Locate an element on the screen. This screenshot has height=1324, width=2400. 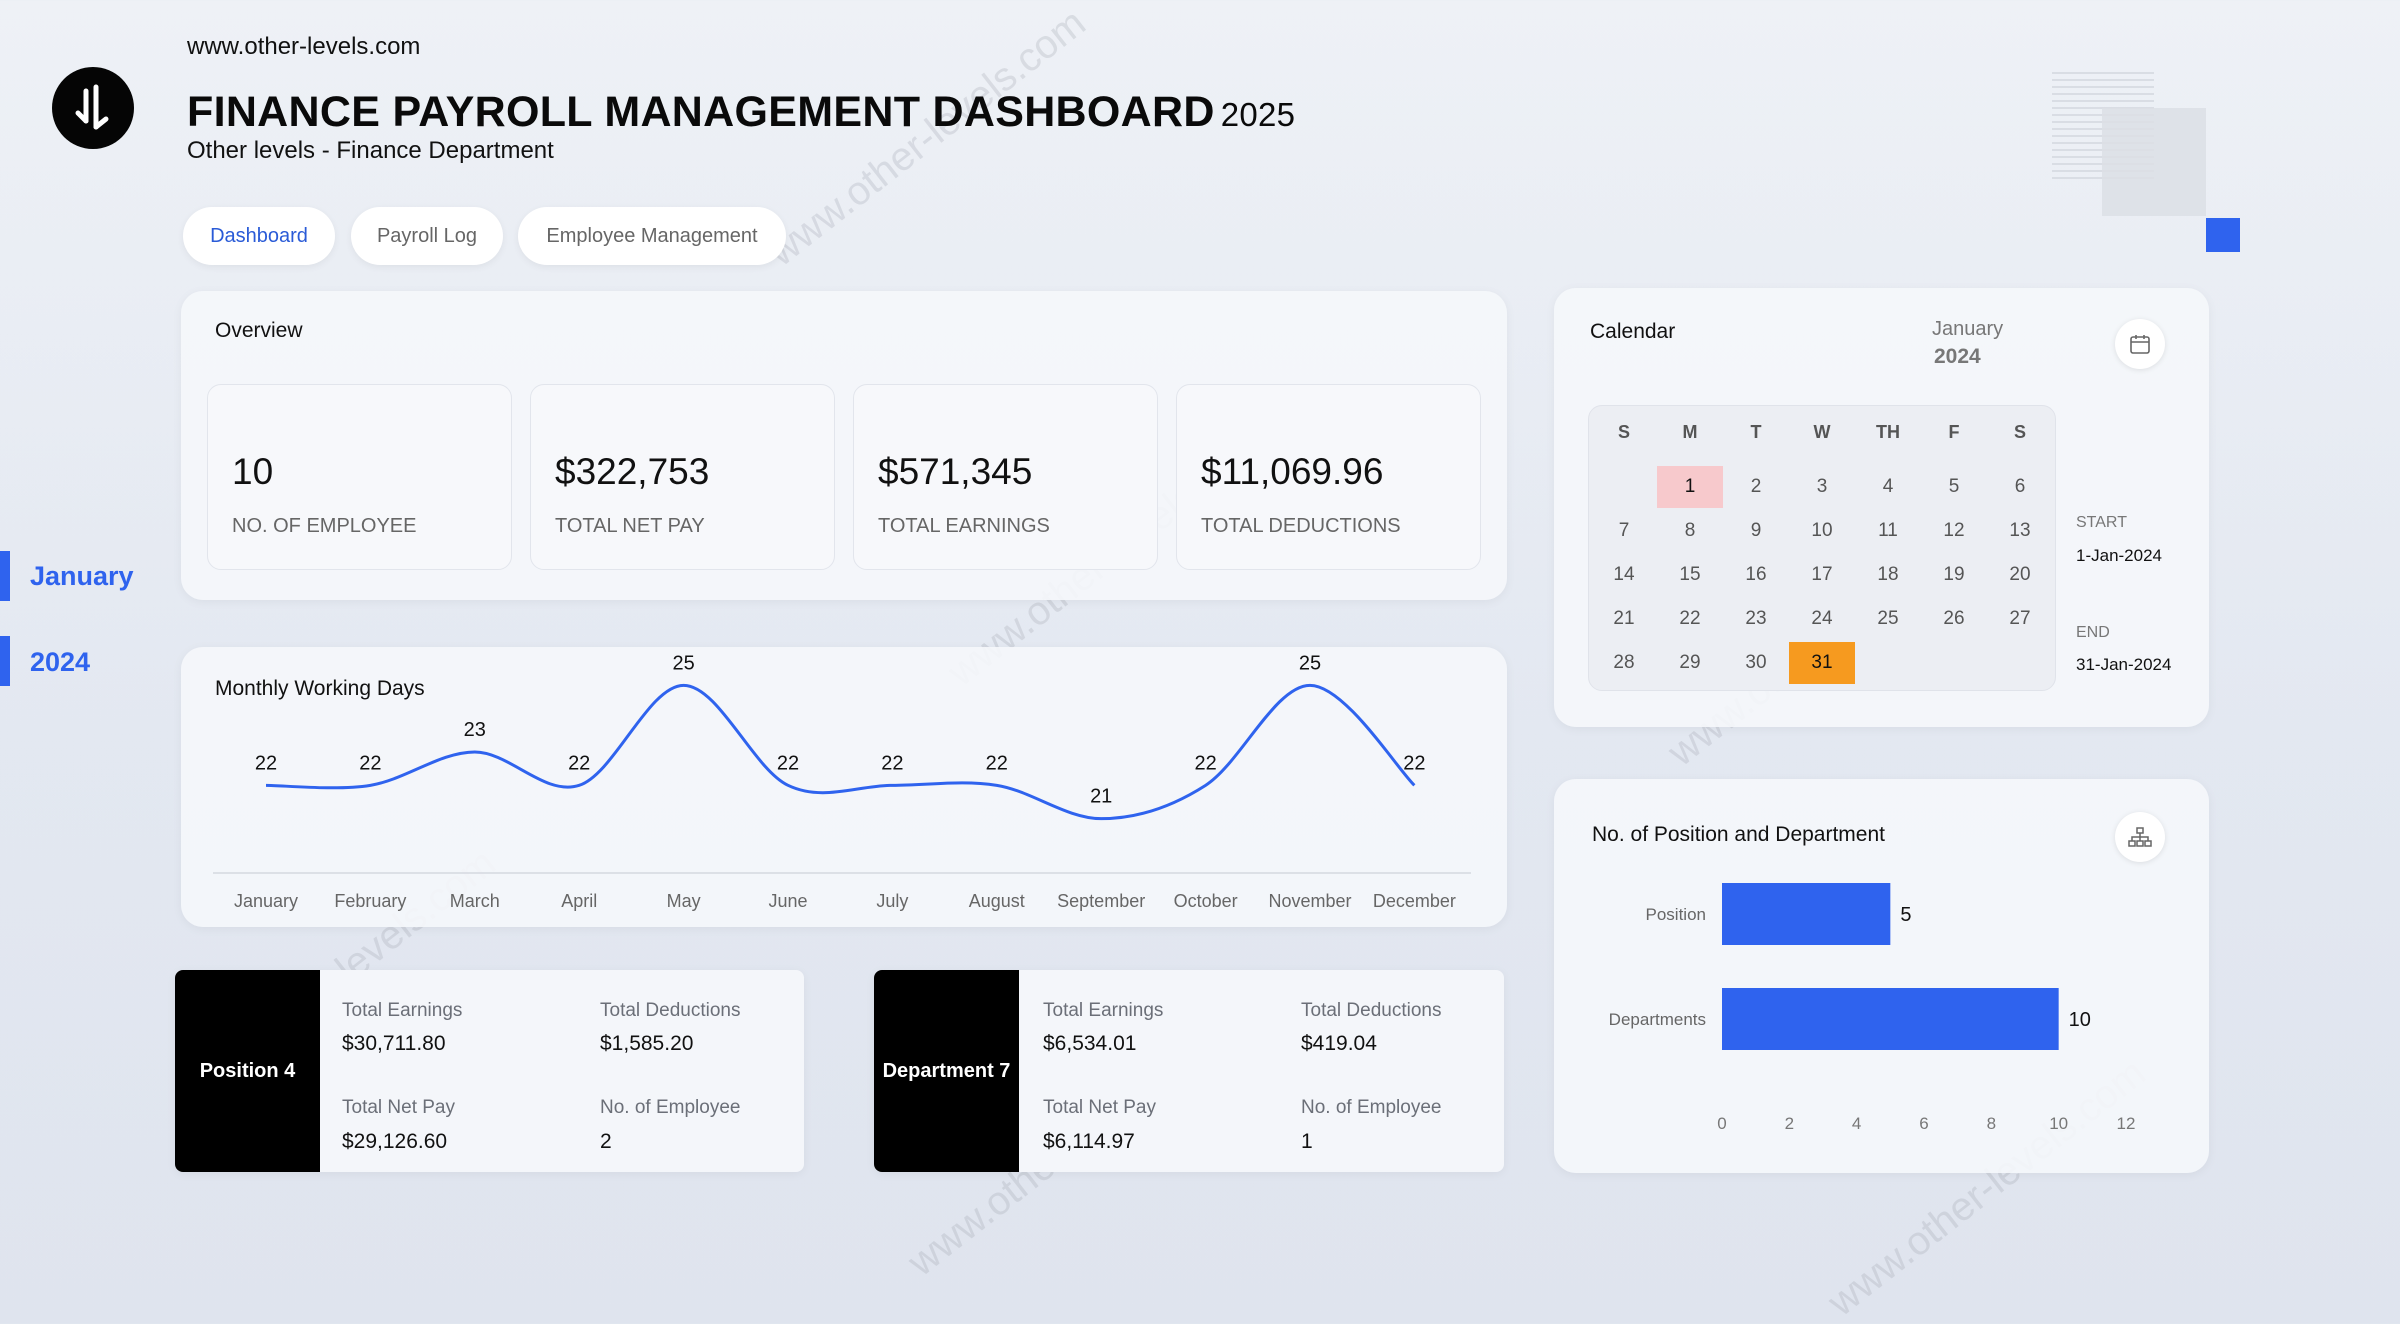
department-netpay-value: $6,114.97 is located at coordinates (1089, 1141).